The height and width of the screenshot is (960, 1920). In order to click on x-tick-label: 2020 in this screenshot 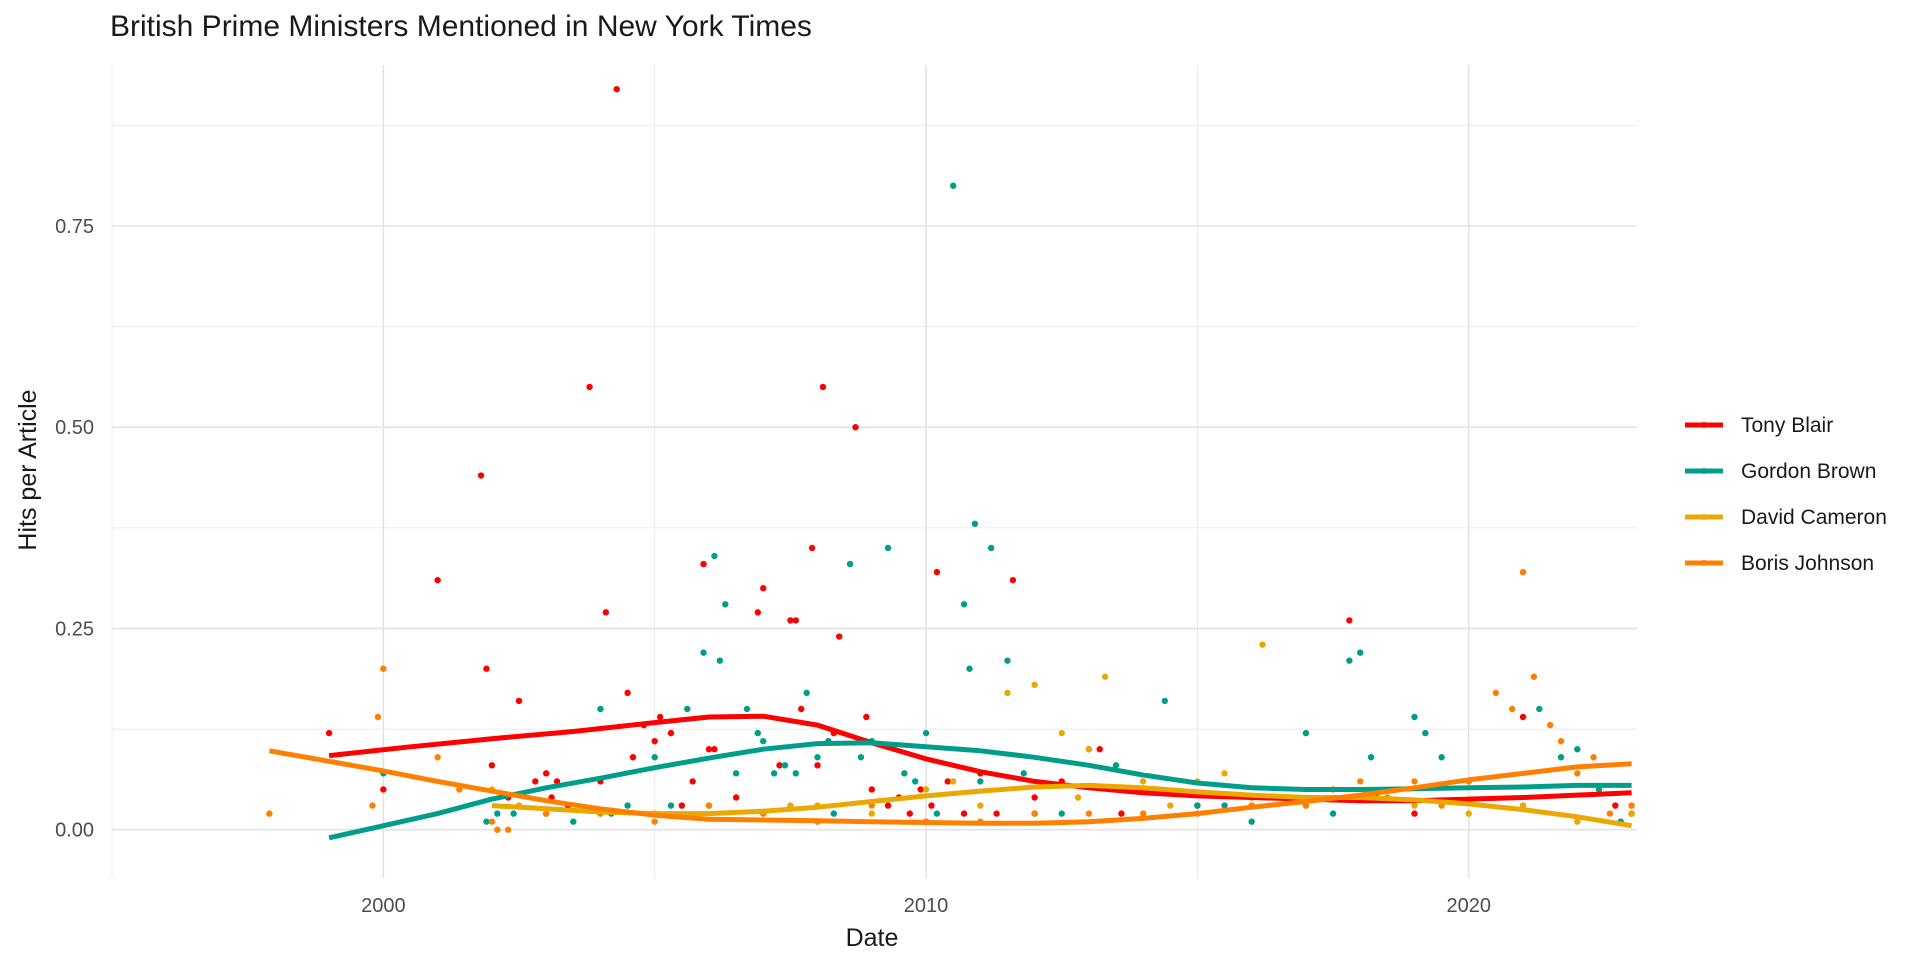, I will do `click(1469, 906)`.